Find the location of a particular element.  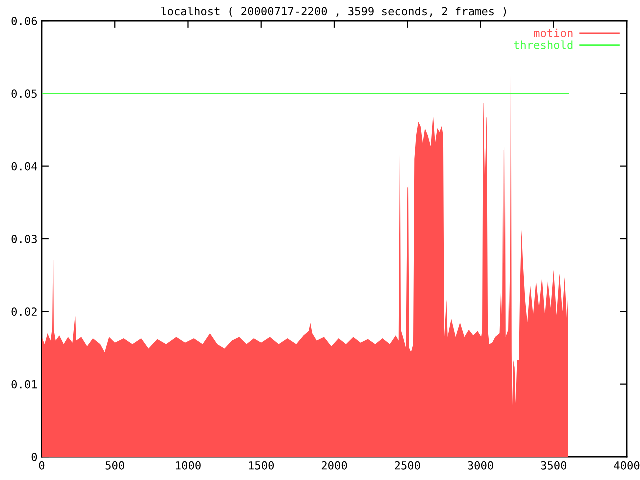

y-tick-label: 0.06 is located at coordinates (25, 21).